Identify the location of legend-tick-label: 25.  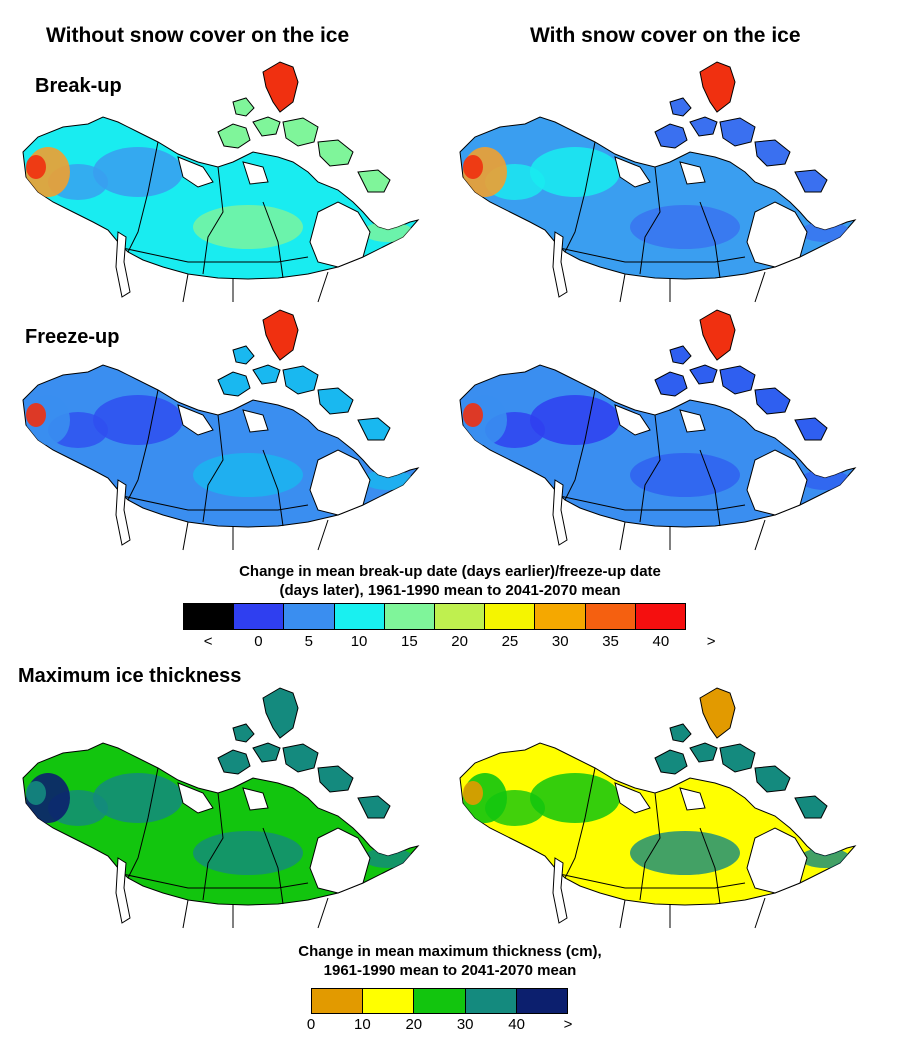
(510, 641).